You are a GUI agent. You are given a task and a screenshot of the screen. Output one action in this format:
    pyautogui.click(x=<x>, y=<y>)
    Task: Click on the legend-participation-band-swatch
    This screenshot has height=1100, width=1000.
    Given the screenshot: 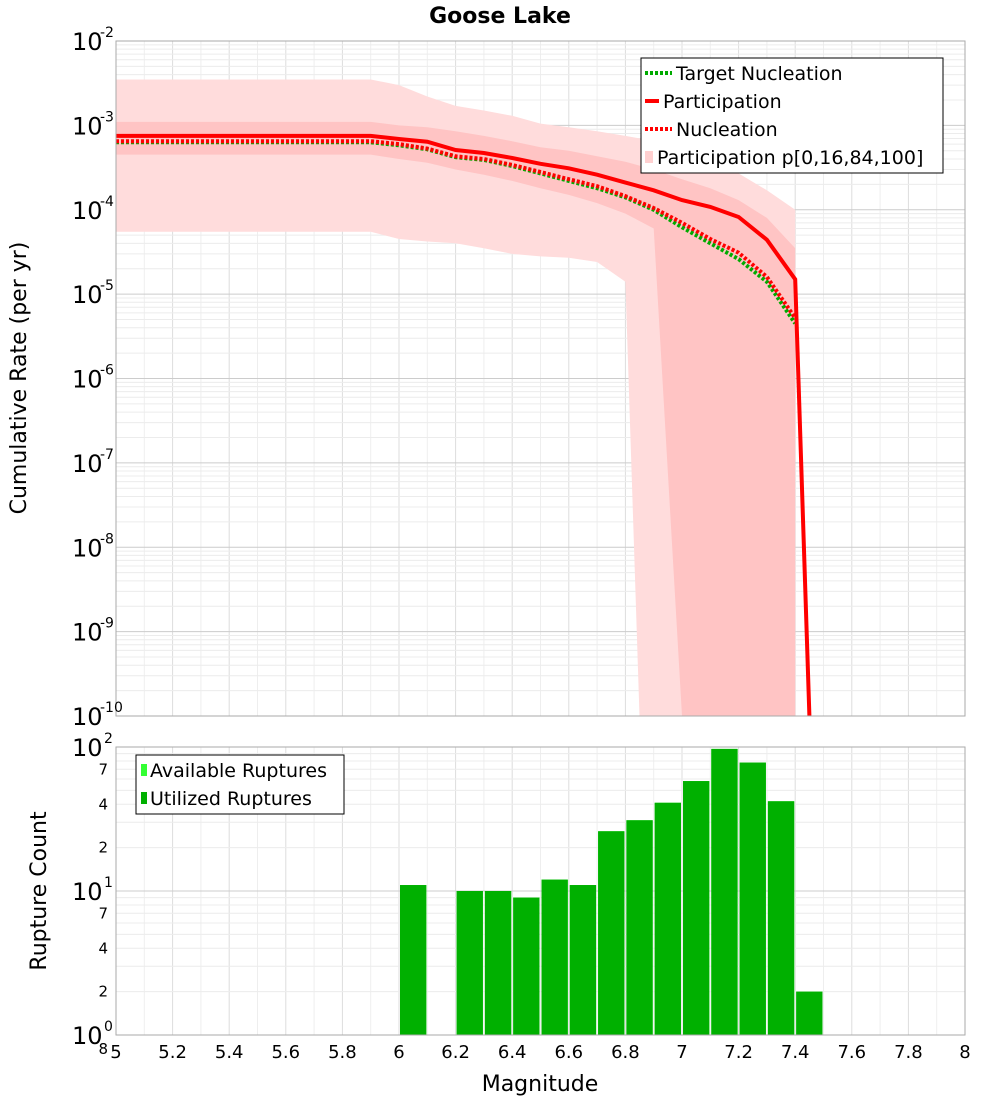 What is the action you would take?
    pyautogui.click(x=649, y=157)
    